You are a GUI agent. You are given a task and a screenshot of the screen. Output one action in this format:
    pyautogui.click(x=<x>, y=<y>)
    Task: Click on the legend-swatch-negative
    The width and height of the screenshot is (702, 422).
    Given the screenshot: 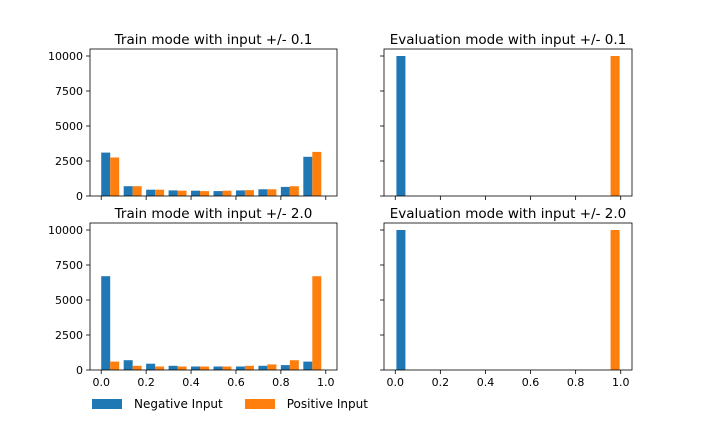 What is the action you would take?
    pyautogui.click(x=107, y=404)
    